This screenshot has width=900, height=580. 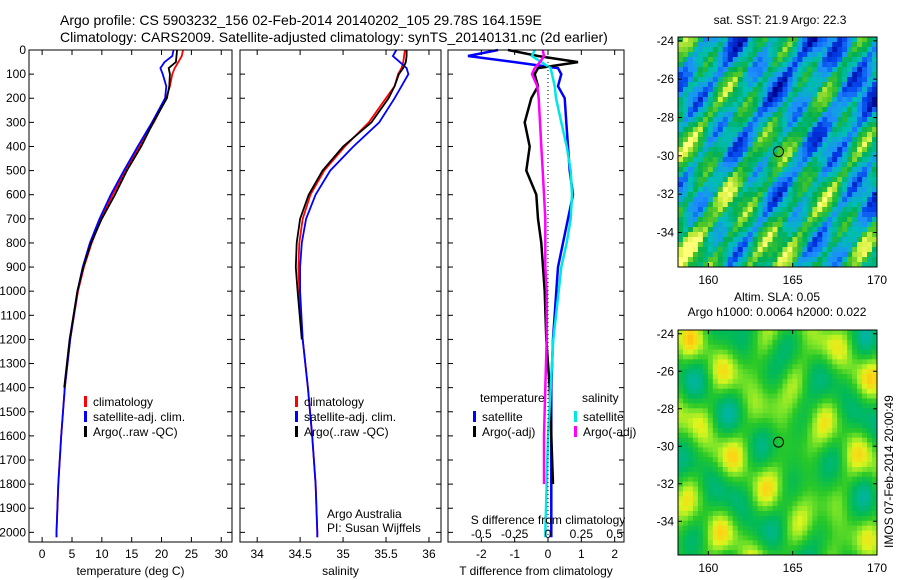 What do you see at coordinates (85, 401) in the screenshot?
I see `legend-swatch` at bounding box center [85, 401].